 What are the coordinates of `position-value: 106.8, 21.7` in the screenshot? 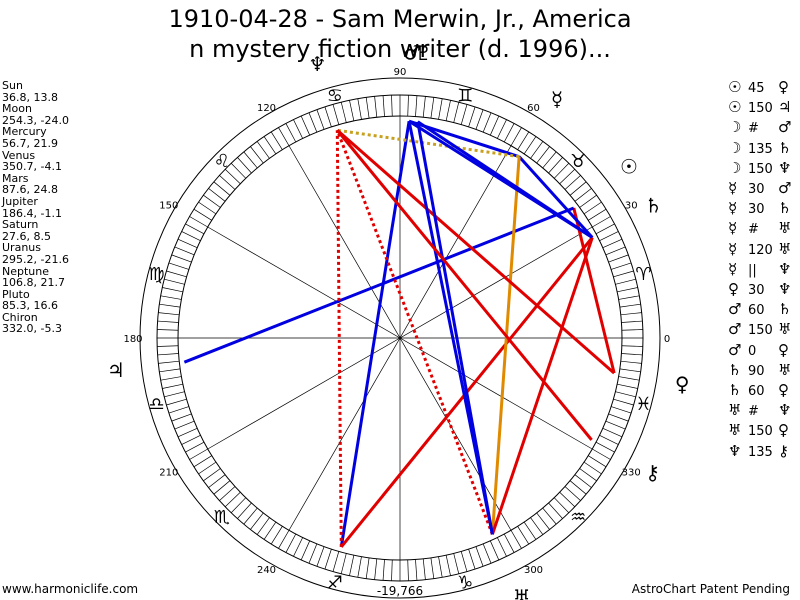 It's located at (33, 283).